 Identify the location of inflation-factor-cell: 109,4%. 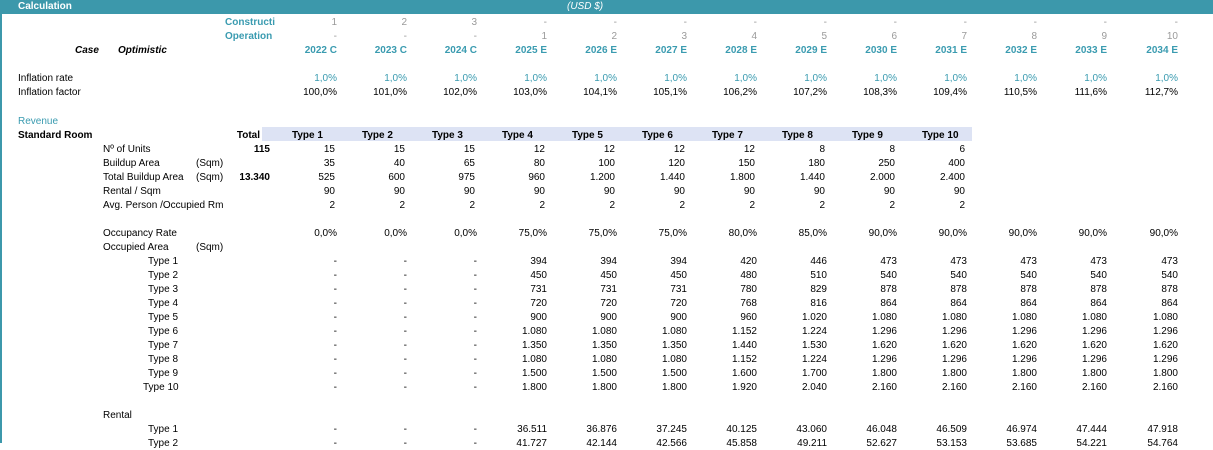
(950, 92).